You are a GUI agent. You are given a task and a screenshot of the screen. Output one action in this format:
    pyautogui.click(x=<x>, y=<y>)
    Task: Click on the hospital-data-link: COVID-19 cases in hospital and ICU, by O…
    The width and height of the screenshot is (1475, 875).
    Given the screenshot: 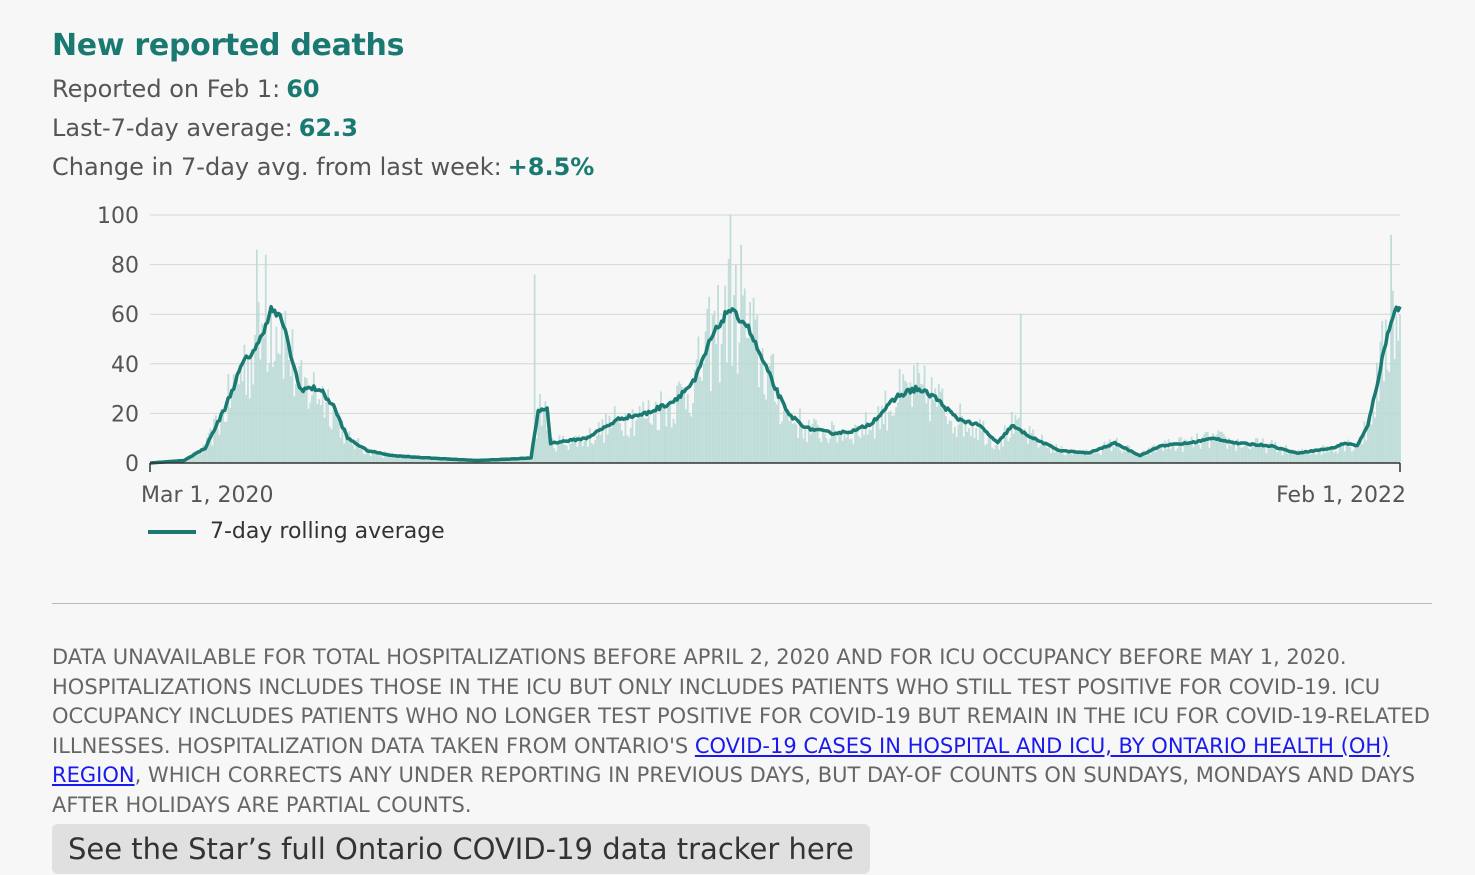 What is the action you would take?
    pyautogui.click(x=721, y=760)
    